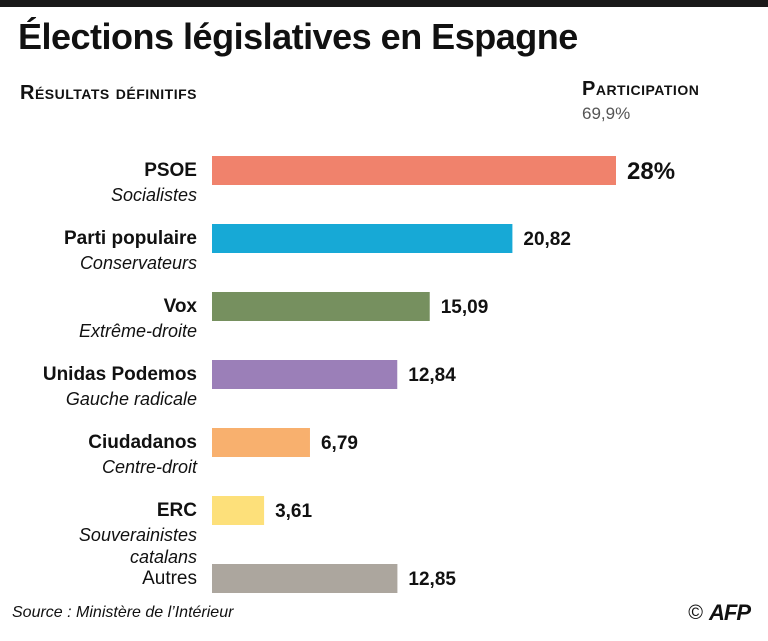  Describe the element at coordinates (547, 239) in the screenshot. I see `value-label: 20,82` at that location.